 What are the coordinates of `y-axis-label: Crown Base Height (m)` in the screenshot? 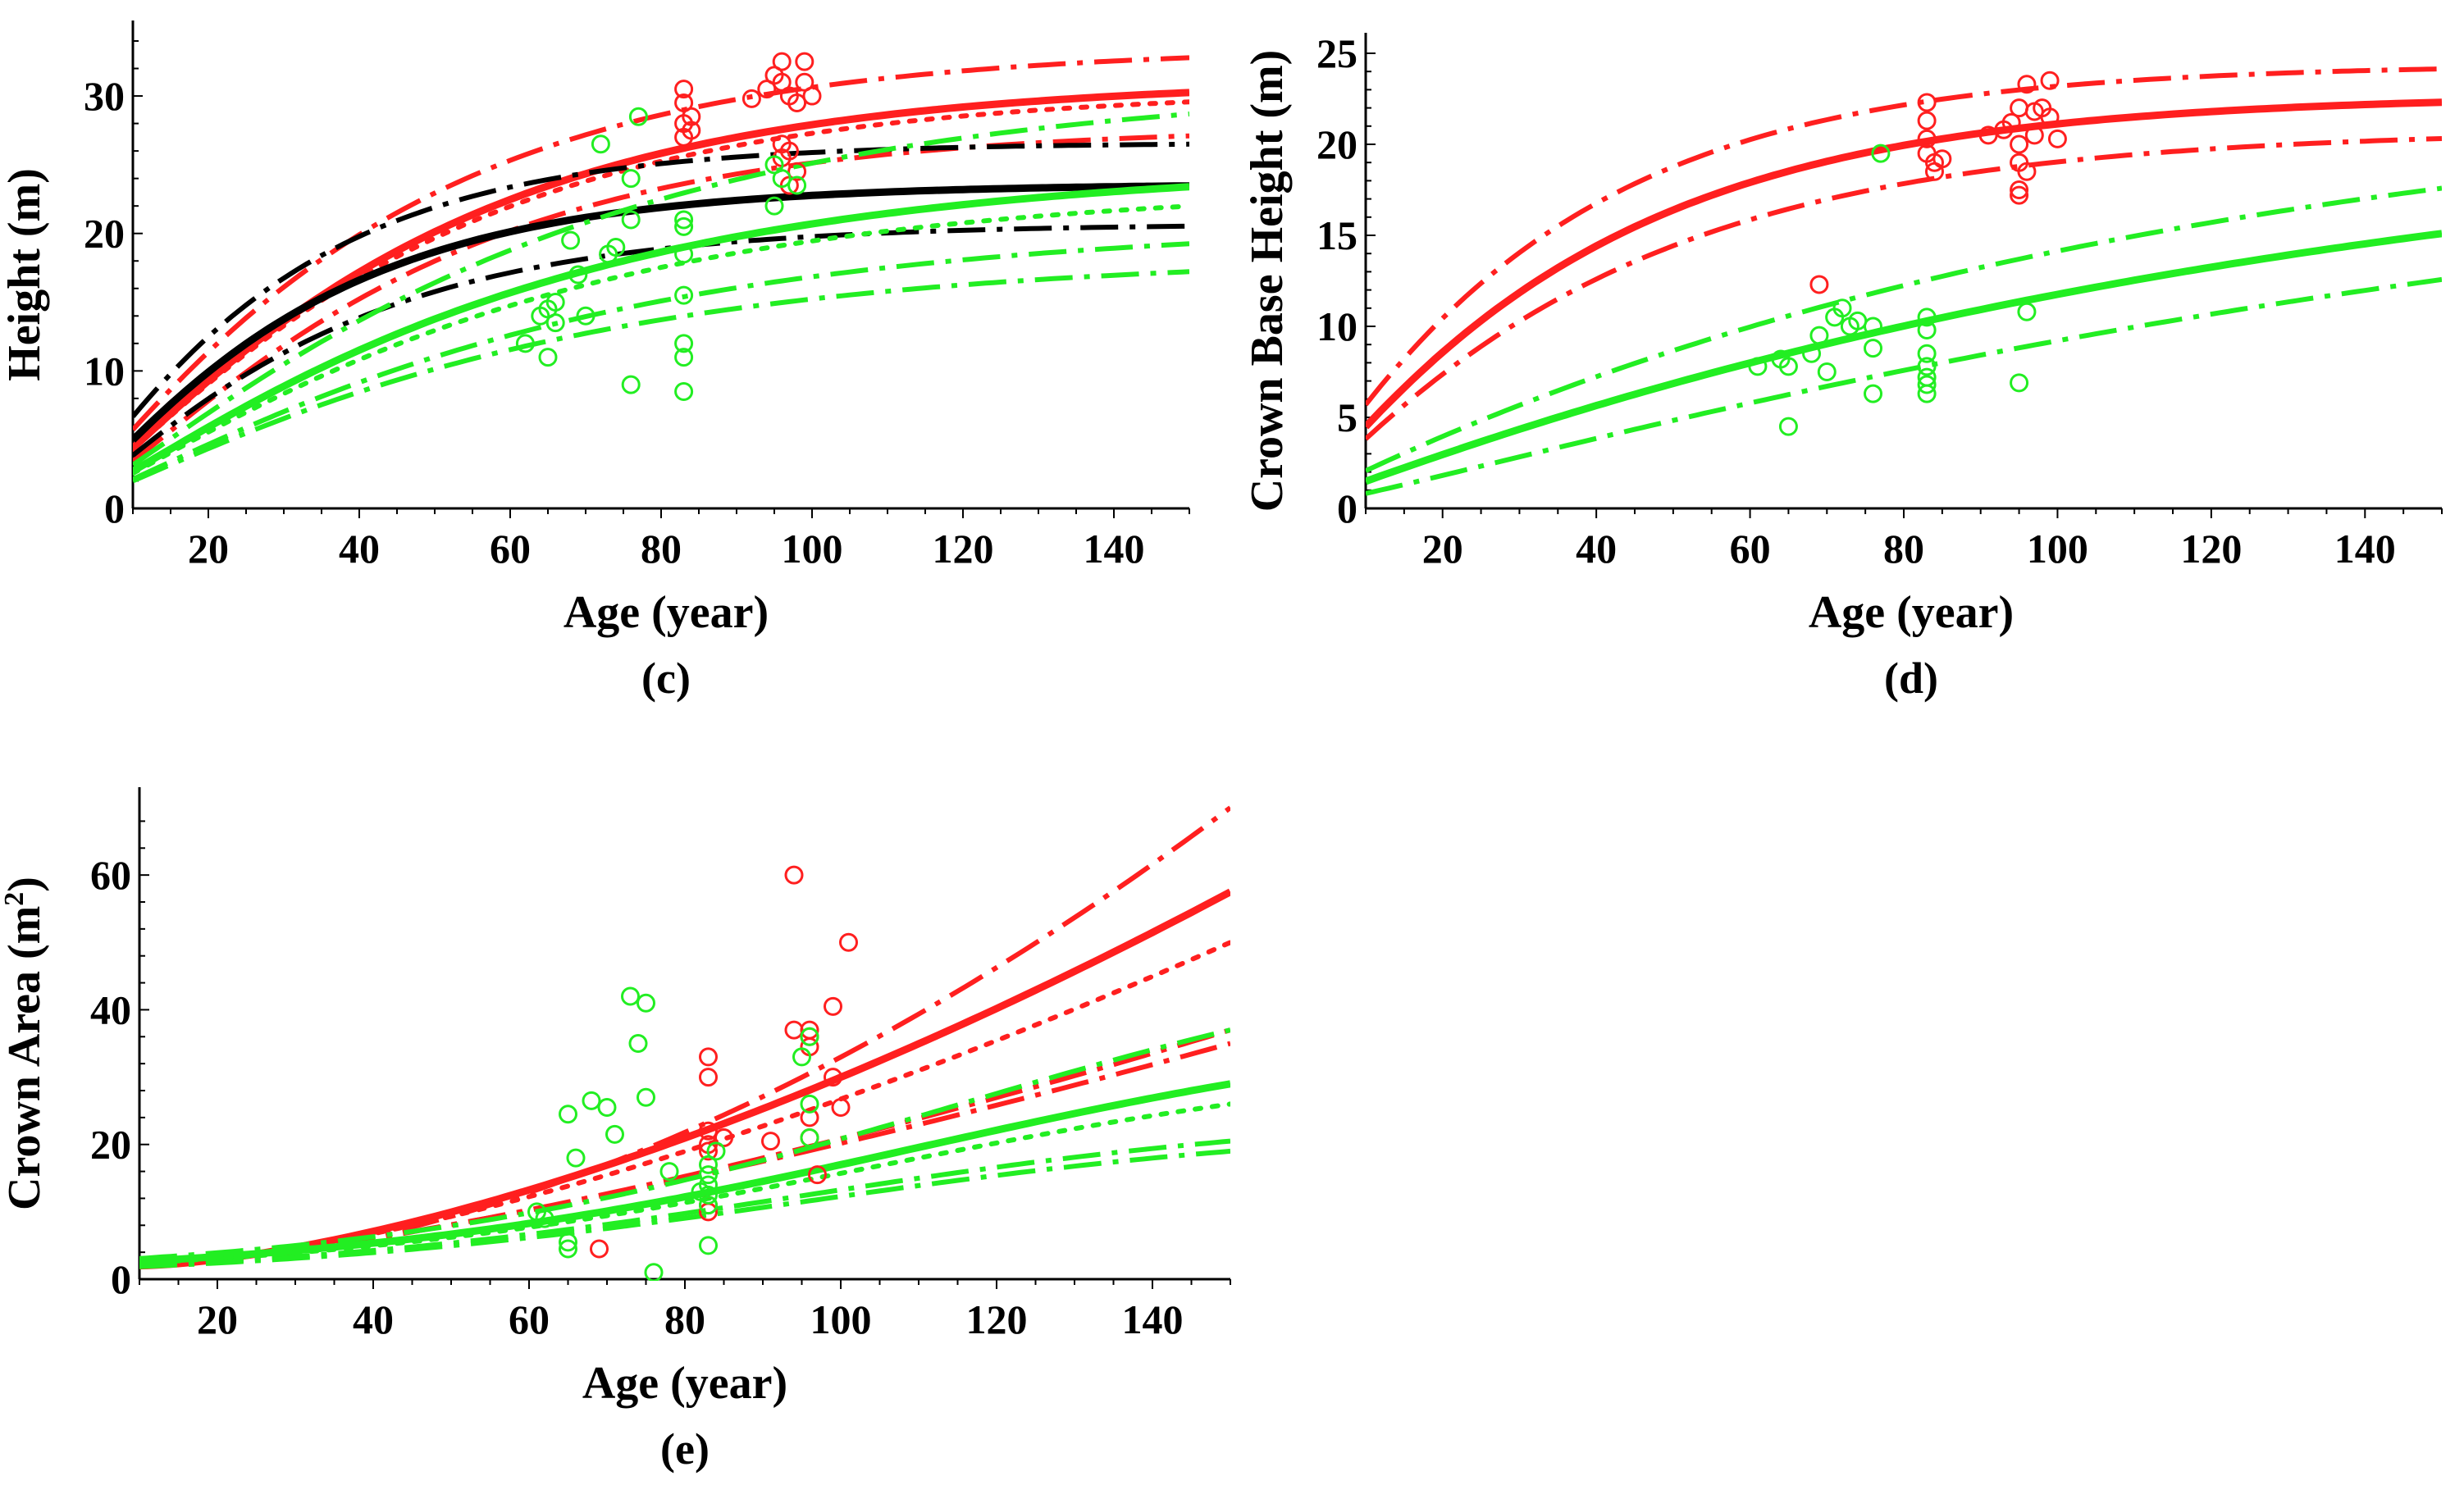 It's located at (1267, 281).